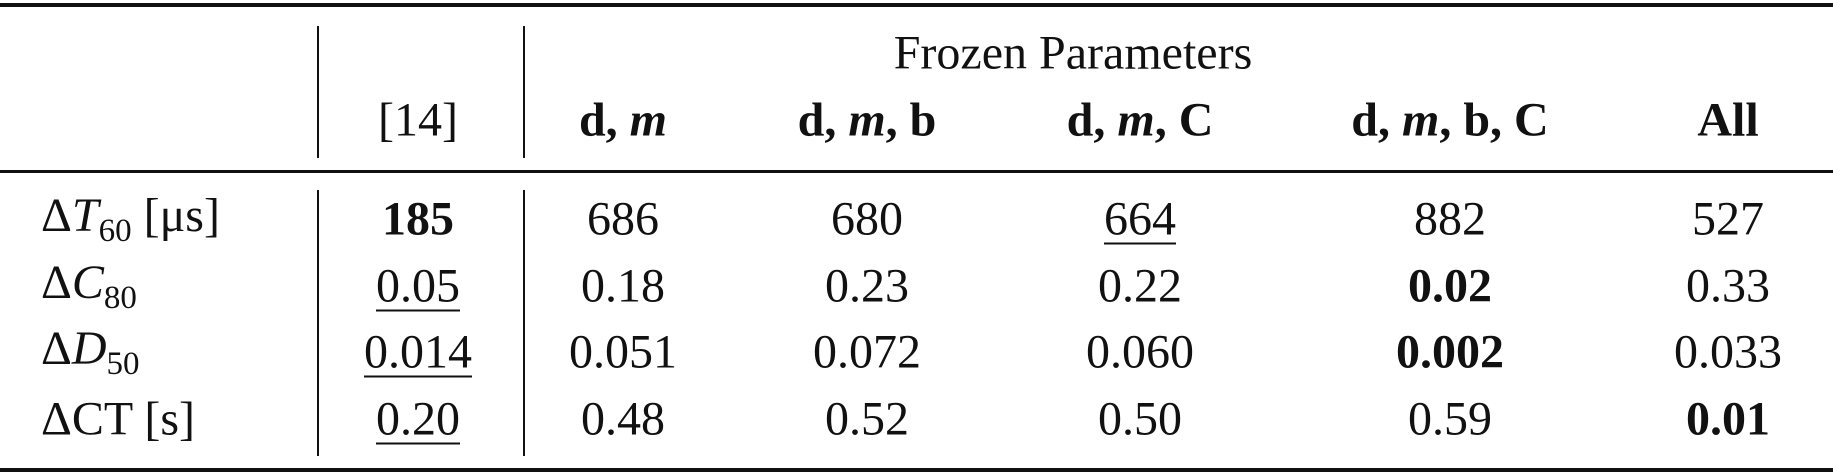  I want to click on cell: 0.02, so click(1450, 286).